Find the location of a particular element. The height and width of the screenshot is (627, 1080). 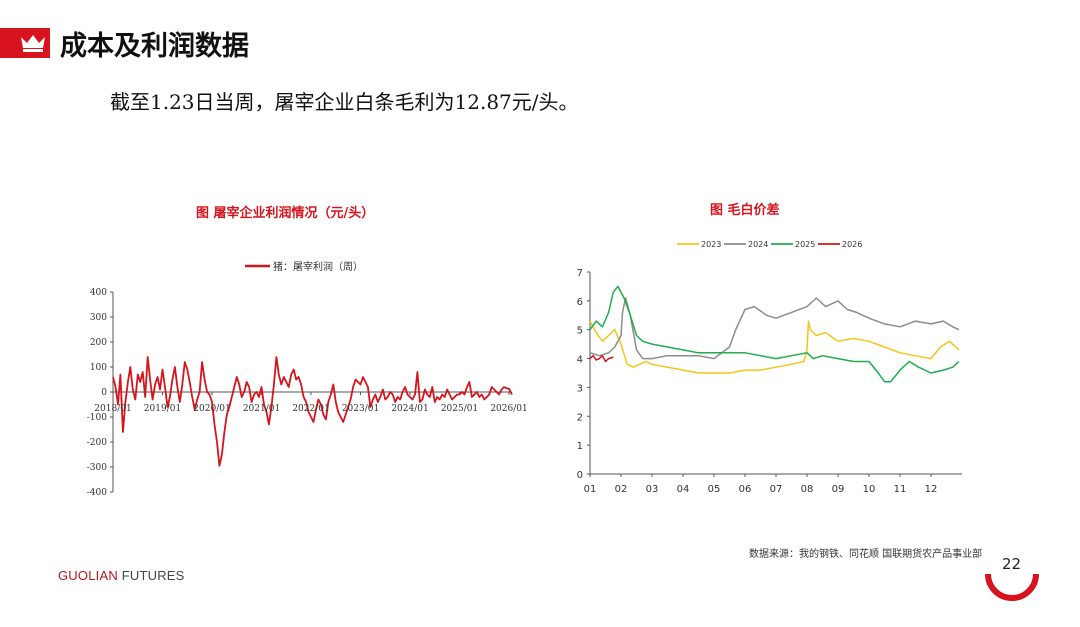

profit-x-tick-label: 2020/01 is located at coordinates (211, 409).